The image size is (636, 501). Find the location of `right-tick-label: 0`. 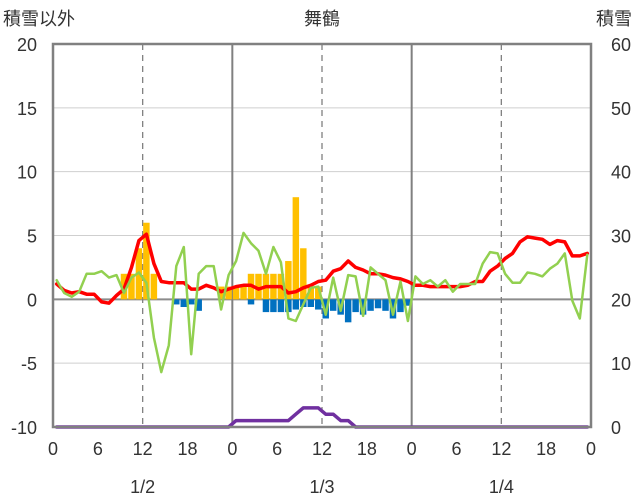

right-tick-label: 0 is located at coordinates (616, 428).